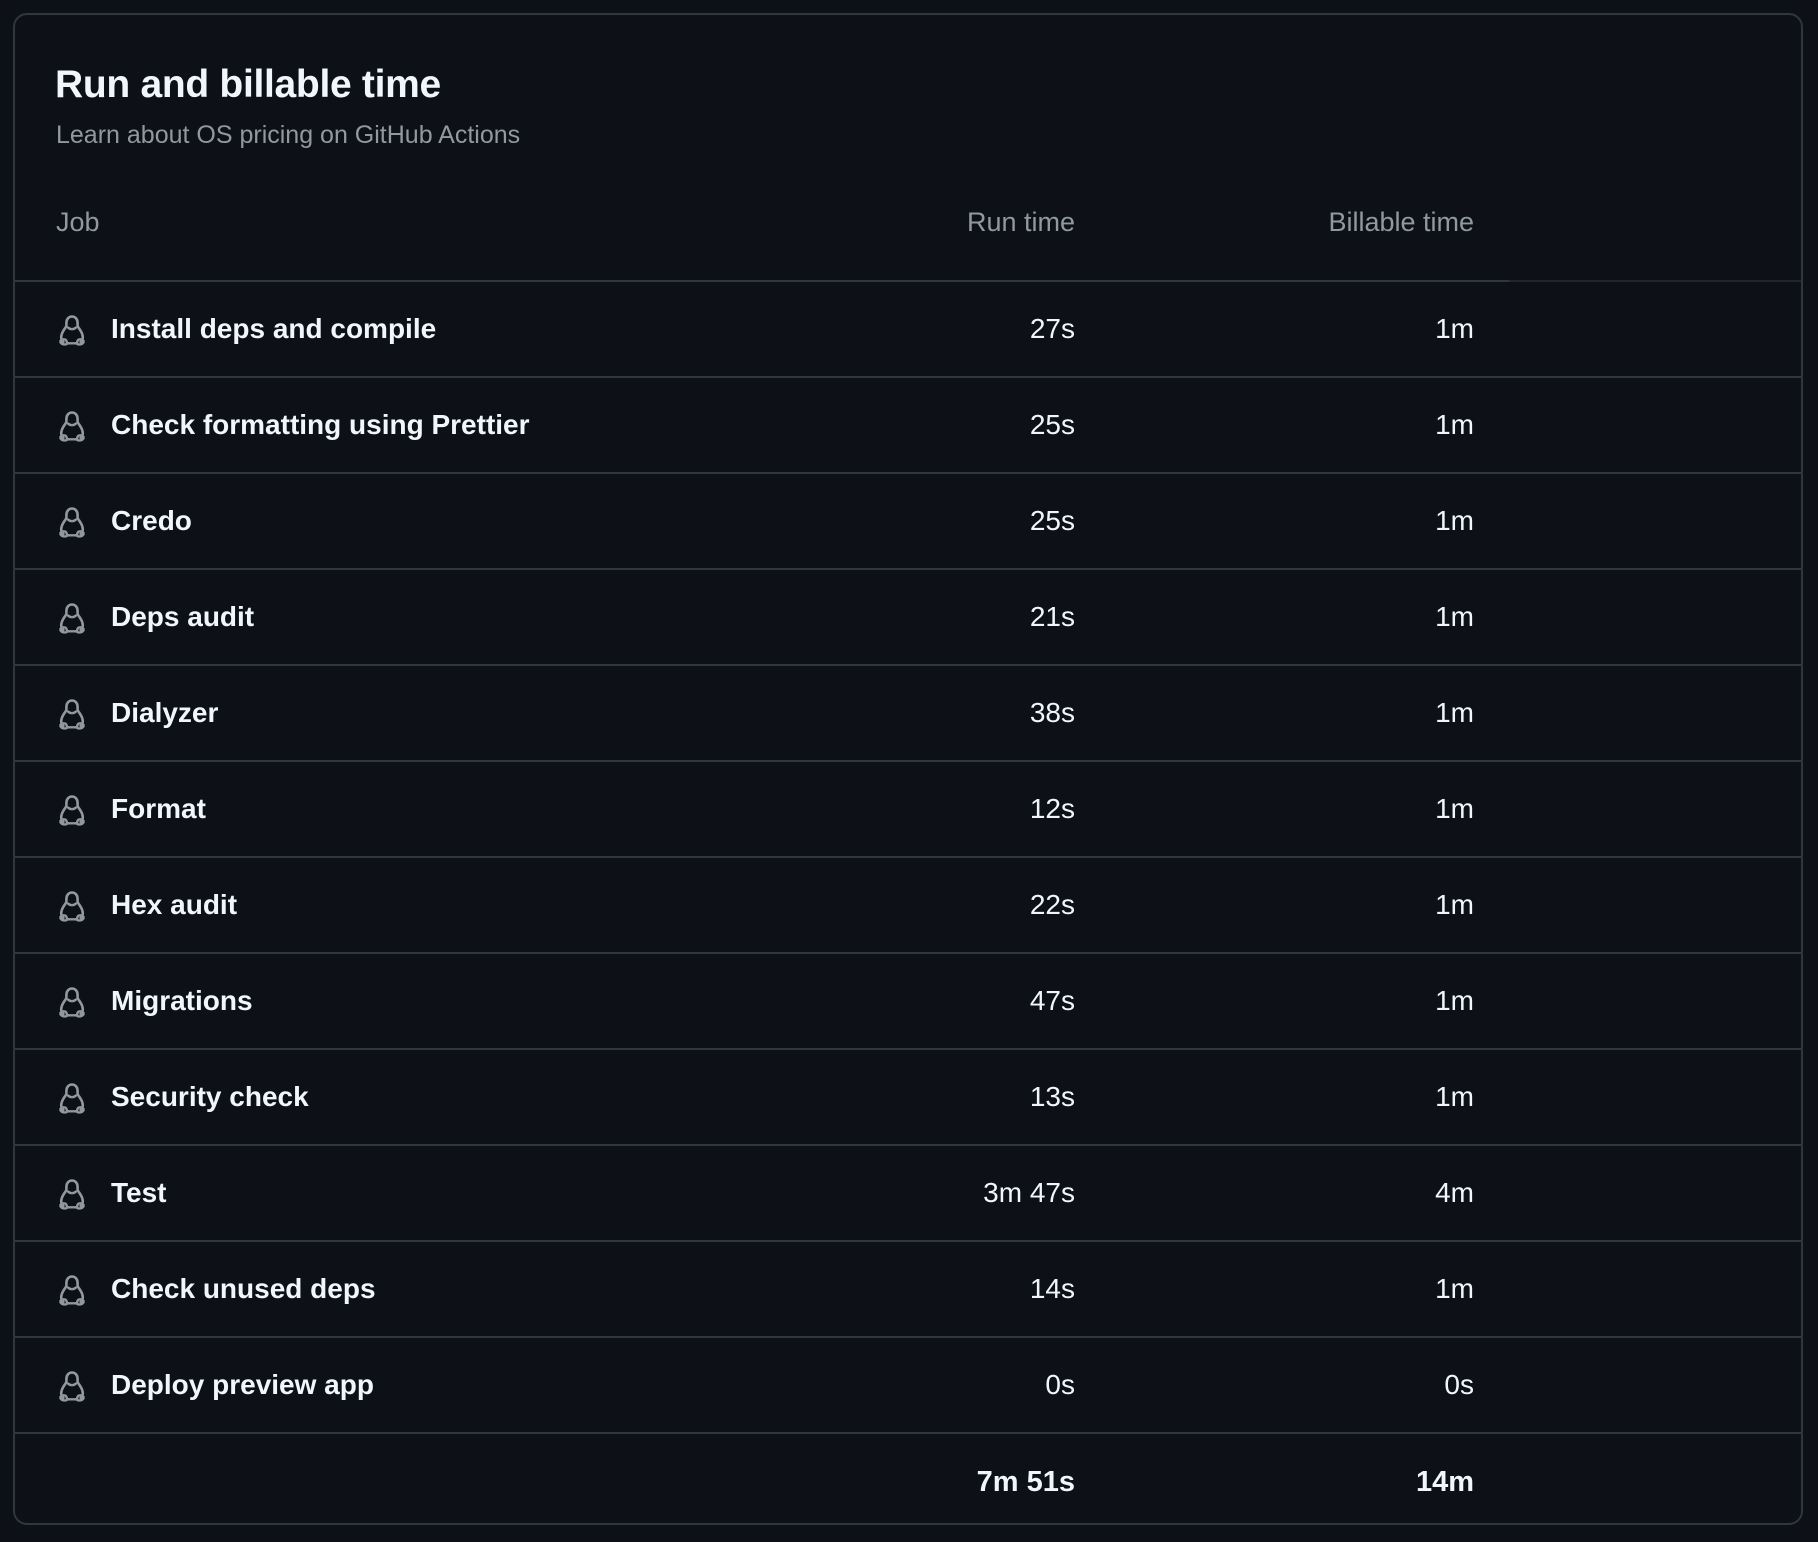 This screenshot has width=1818, height=1542. I want to click on panel-title: Run and billable time, so click(248, 84).